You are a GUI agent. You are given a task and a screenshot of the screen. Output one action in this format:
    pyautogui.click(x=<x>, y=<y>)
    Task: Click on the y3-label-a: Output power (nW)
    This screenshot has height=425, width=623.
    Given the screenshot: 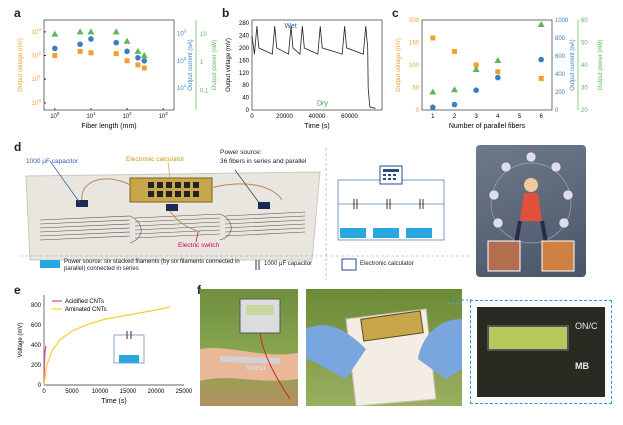 What is the action you would take?
    pyautogui.click(x=215, y=65)
    